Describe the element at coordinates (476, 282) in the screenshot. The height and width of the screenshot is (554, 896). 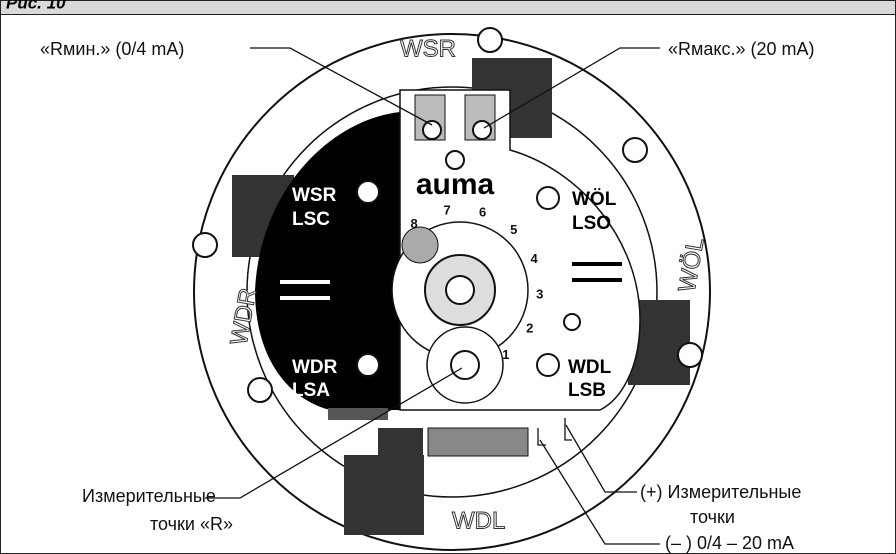
I see `dial-numbers: 1 2 3 45 6 7 8` at that location.